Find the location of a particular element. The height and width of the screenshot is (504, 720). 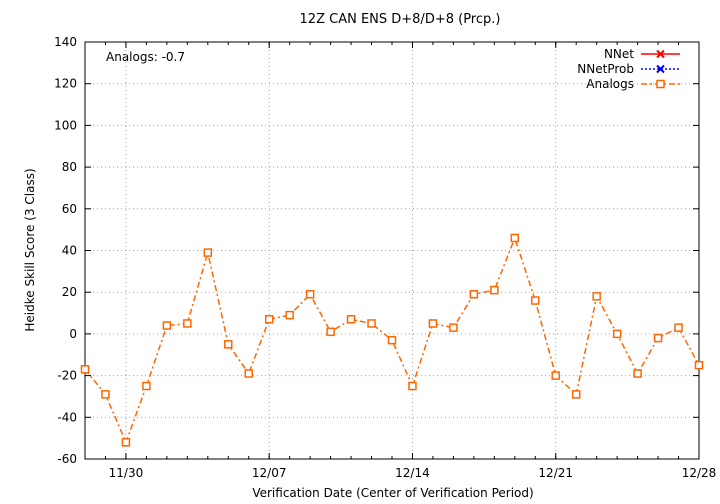

x-tick-label: 12/14 is located at coordinates (412, 473).